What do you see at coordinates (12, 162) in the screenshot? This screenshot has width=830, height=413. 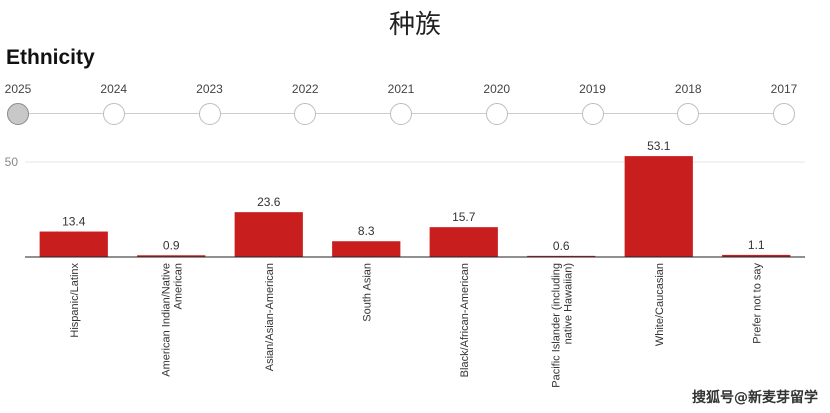 I see `y-tick-label: 50` at bounding box center [12, 162].